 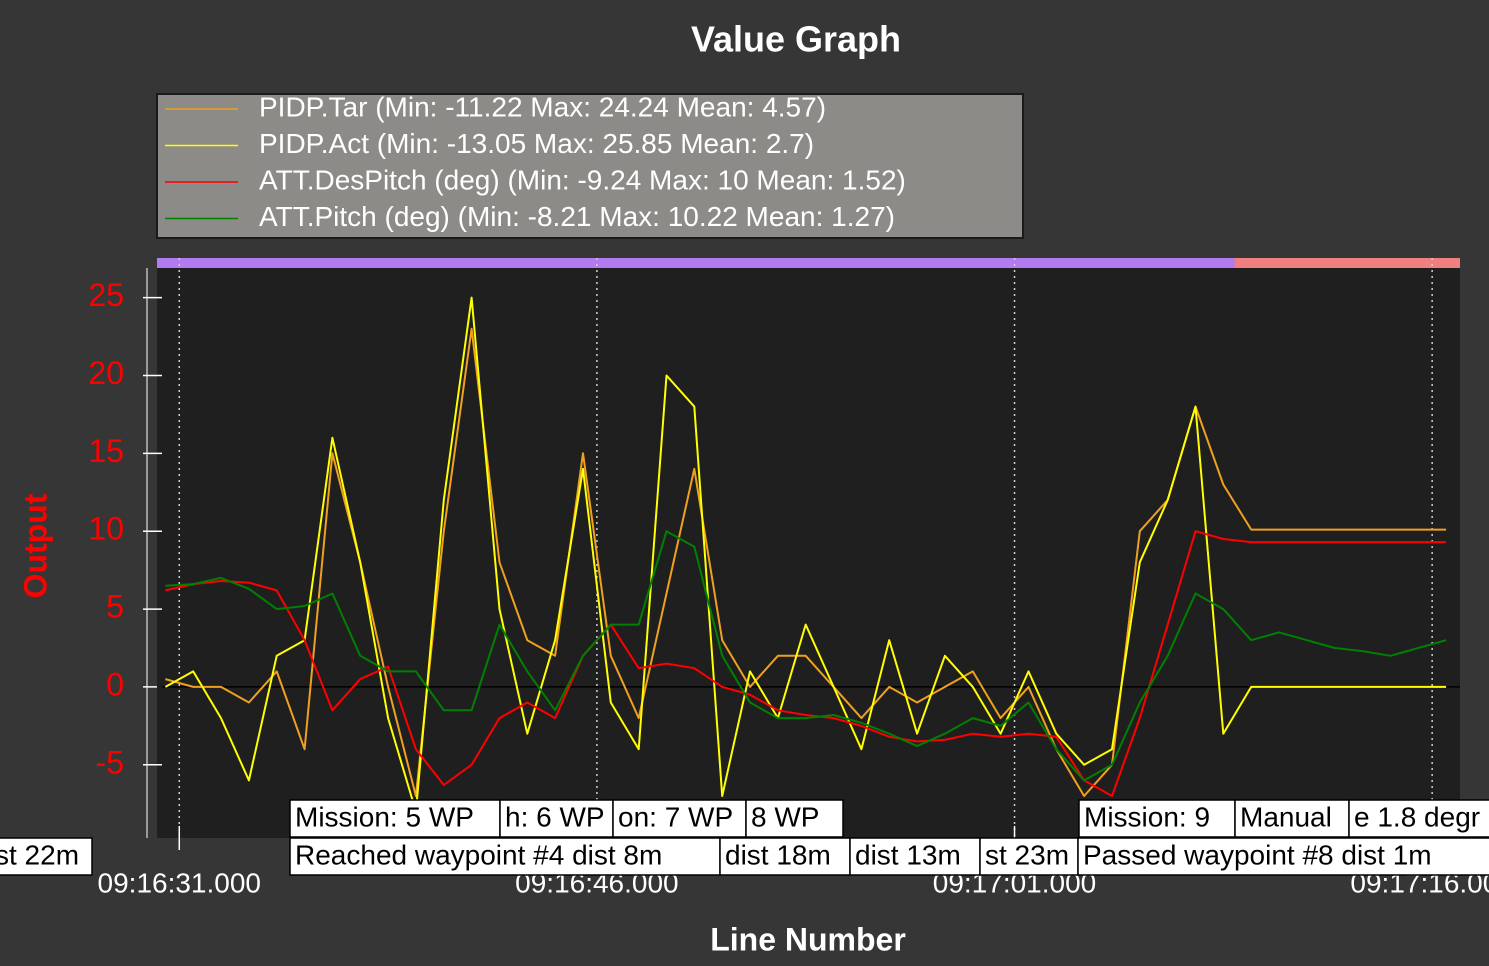 I want to click on annotation-label: Mission: 9, so click(x=1147, y=816).